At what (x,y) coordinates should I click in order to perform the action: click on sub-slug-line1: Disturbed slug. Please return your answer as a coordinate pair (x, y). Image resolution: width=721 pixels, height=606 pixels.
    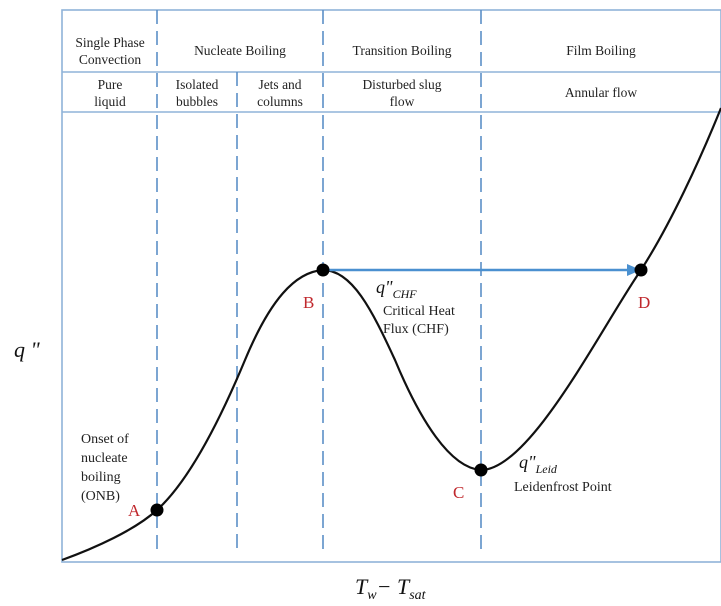
    Looking at the image, I should click on (401, 84).